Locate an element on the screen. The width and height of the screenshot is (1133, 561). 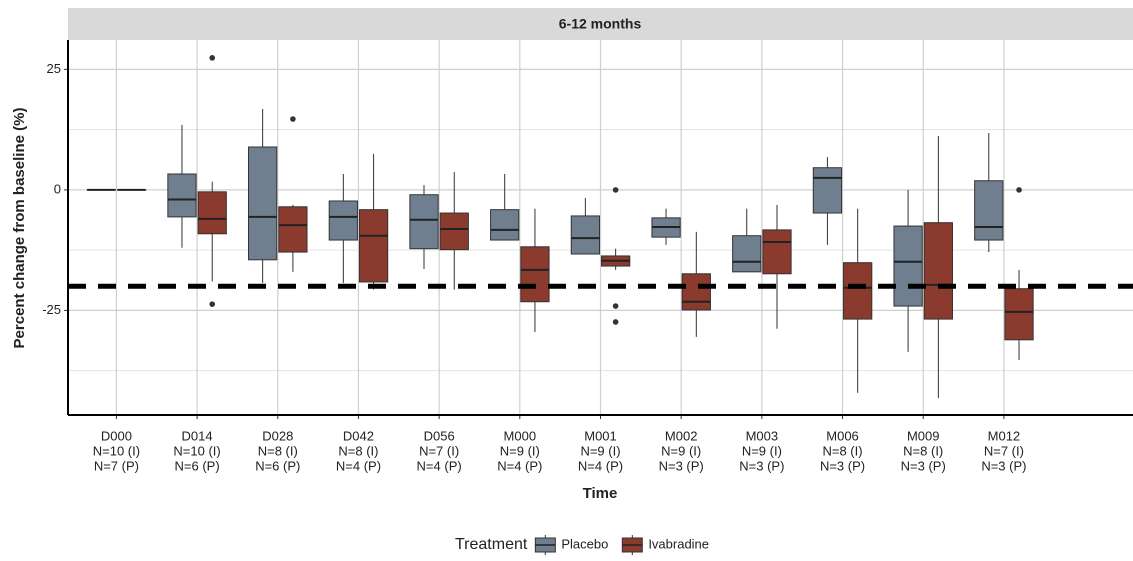
x-axis-title: Time is located at coordinates (600, 493).